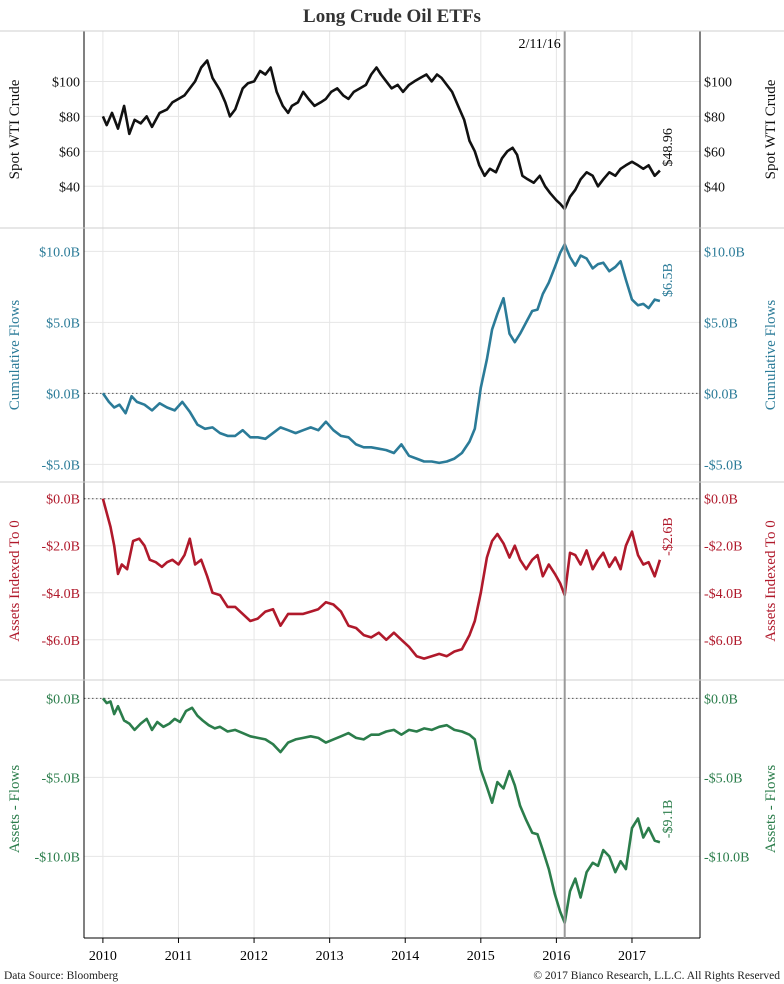  I want to click on flows-y-tick-left: $0.0B, so click(63, 394).